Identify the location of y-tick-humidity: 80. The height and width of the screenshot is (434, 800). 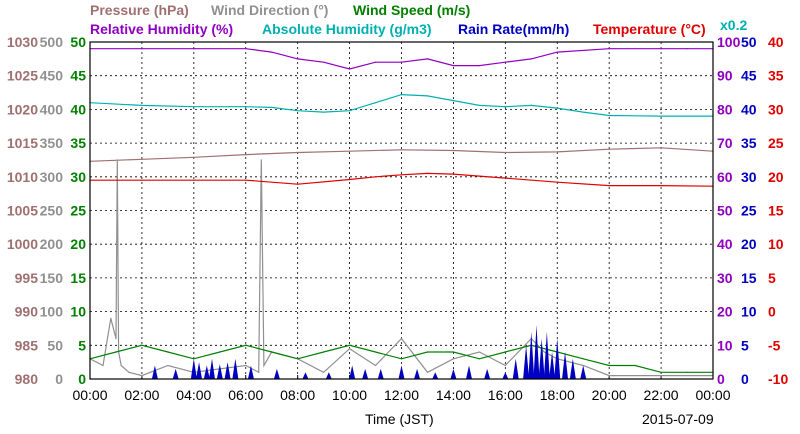
(725, 109).